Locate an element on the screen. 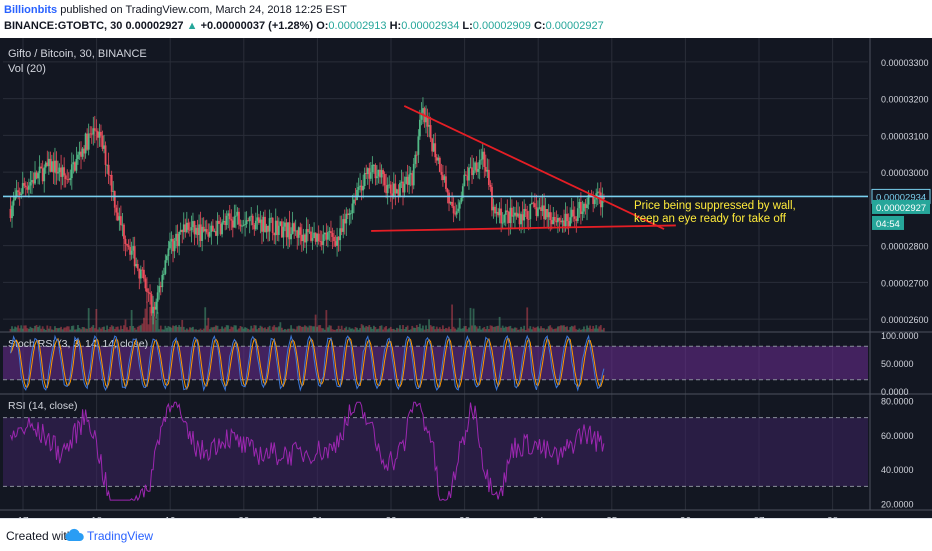 The image size is (932, 551). tradingview-link: TradingView is located at coordinates (120, 536).